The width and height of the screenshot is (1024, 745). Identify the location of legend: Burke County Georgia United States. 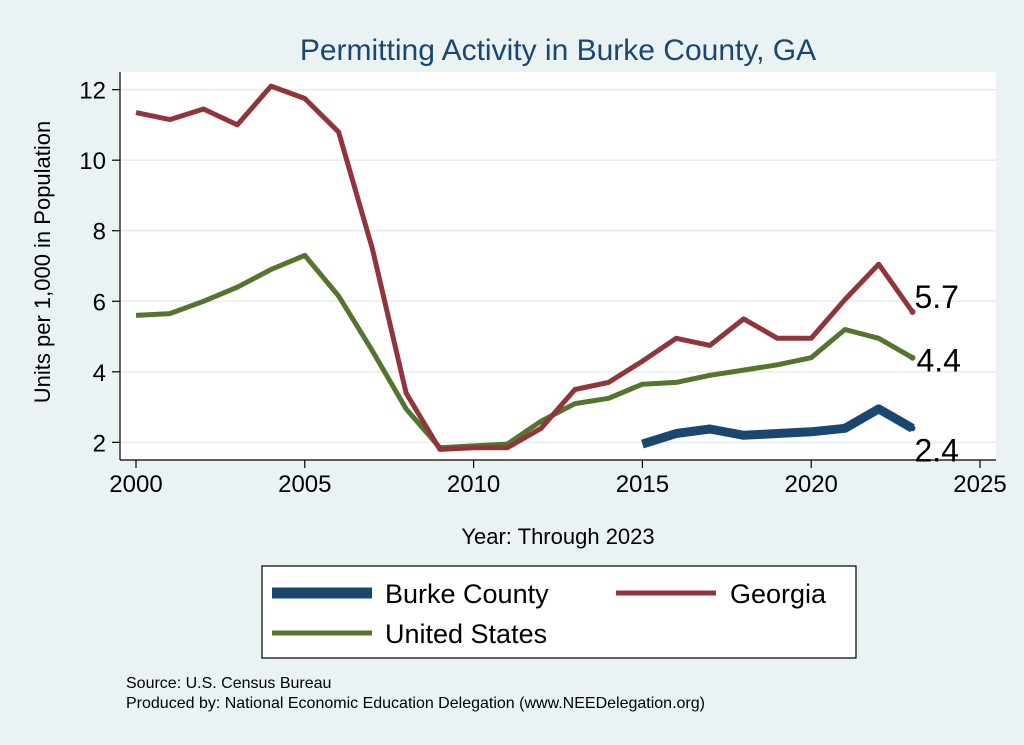
(559, 612).